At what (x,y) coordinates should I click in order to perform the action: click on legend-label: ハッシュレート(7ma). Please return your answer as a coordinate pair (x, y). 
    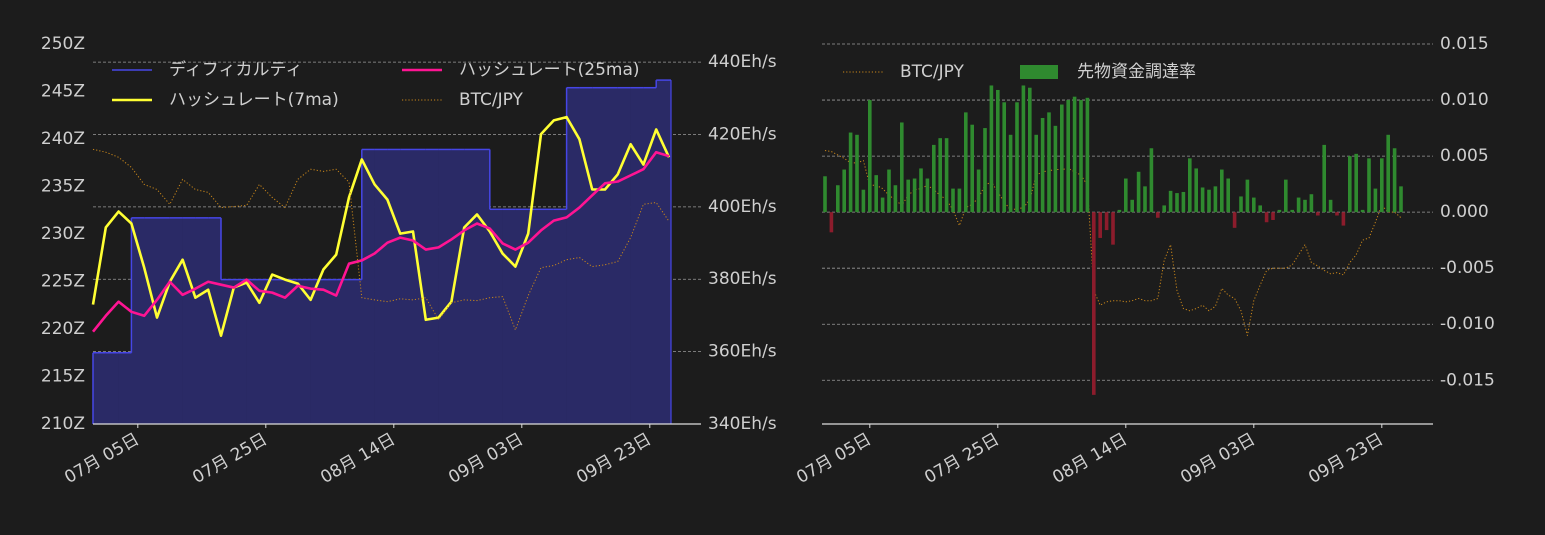
    Looking at the image, I should click on (254, 100).